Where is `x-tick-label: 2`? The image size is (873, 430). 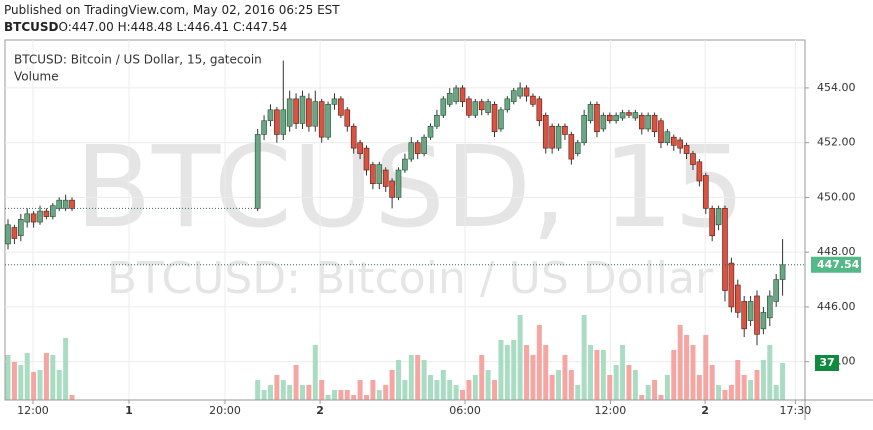 x-tick-label: 2 is located at coordinates (705, 410).